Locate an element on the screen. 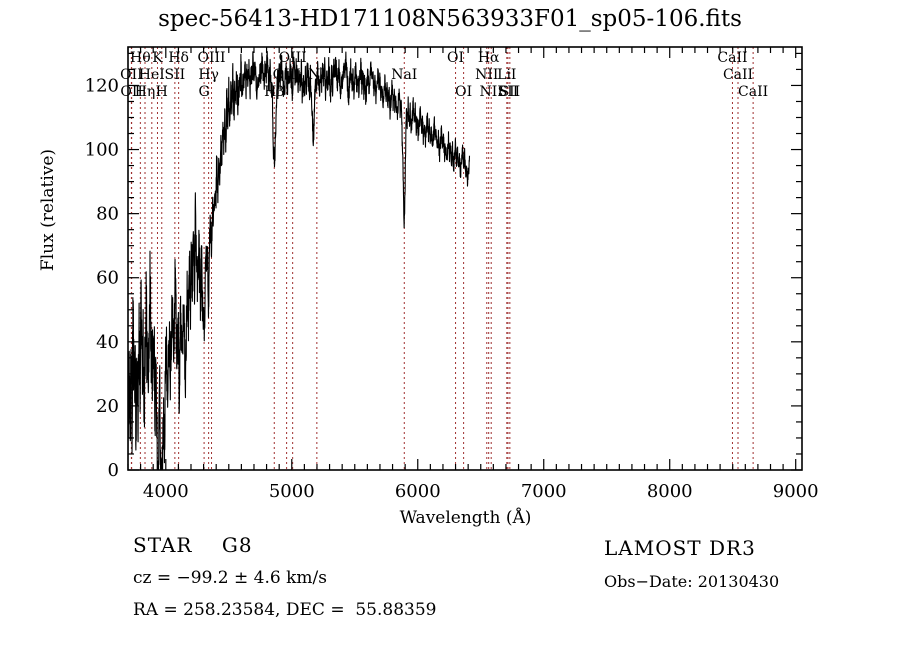  y-tick-label: 20 is located at coordinates (107, 406).